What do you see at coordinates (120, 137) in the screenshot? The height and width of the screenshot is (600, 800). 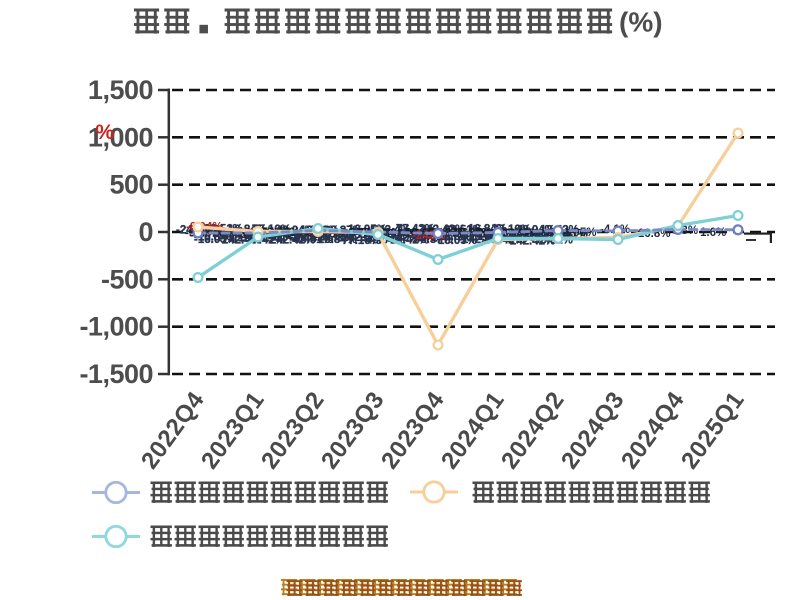 I see `svg-text: 1,000` at bounding box center [120, 137].